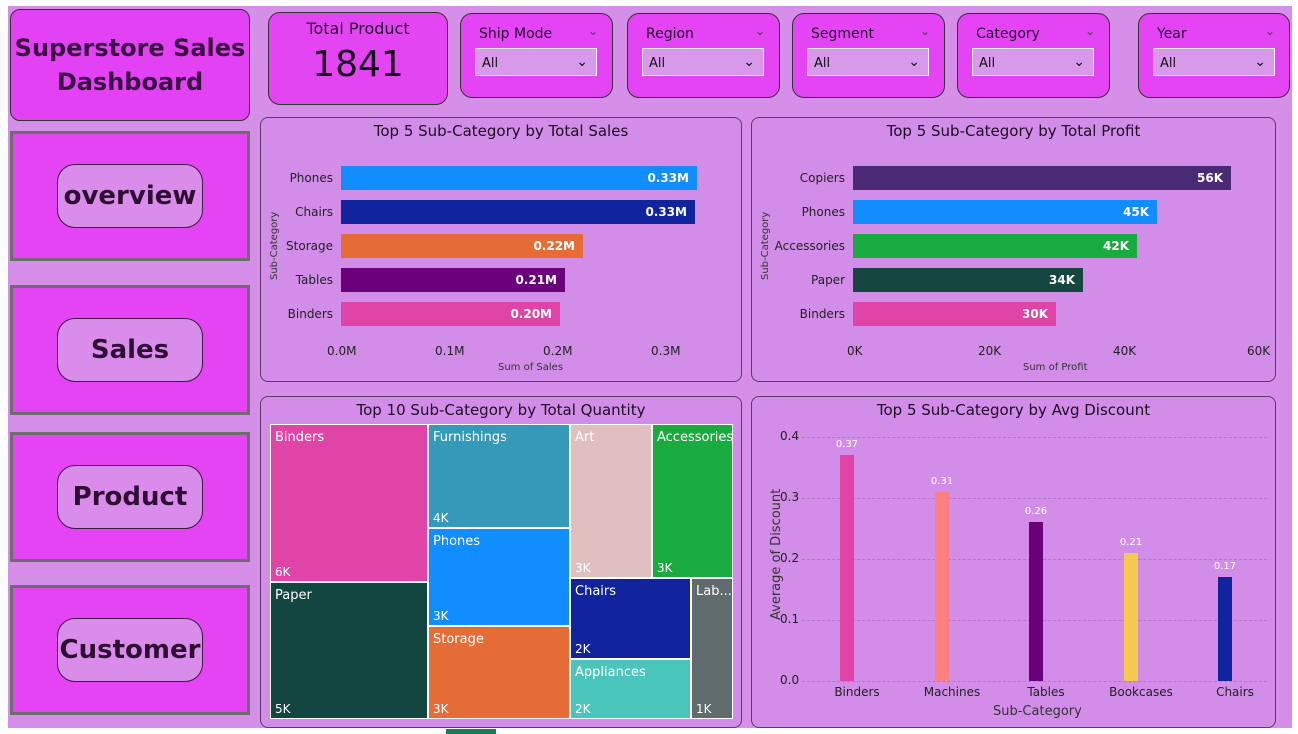 Image resolution: width=1298 pixels, height=734 pixels. I want to click on data-label: 45K, so click(1136, 212).